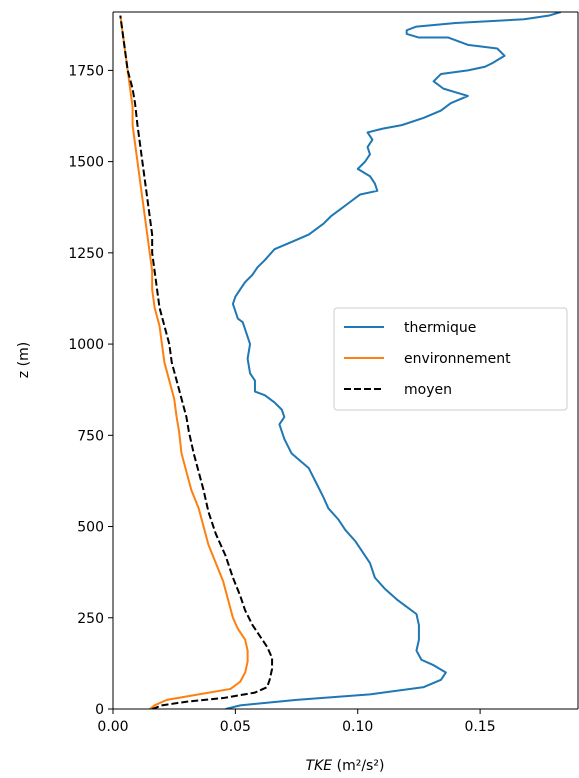  I want to click on legend-label-thermique: thermique, so click(440, 328).